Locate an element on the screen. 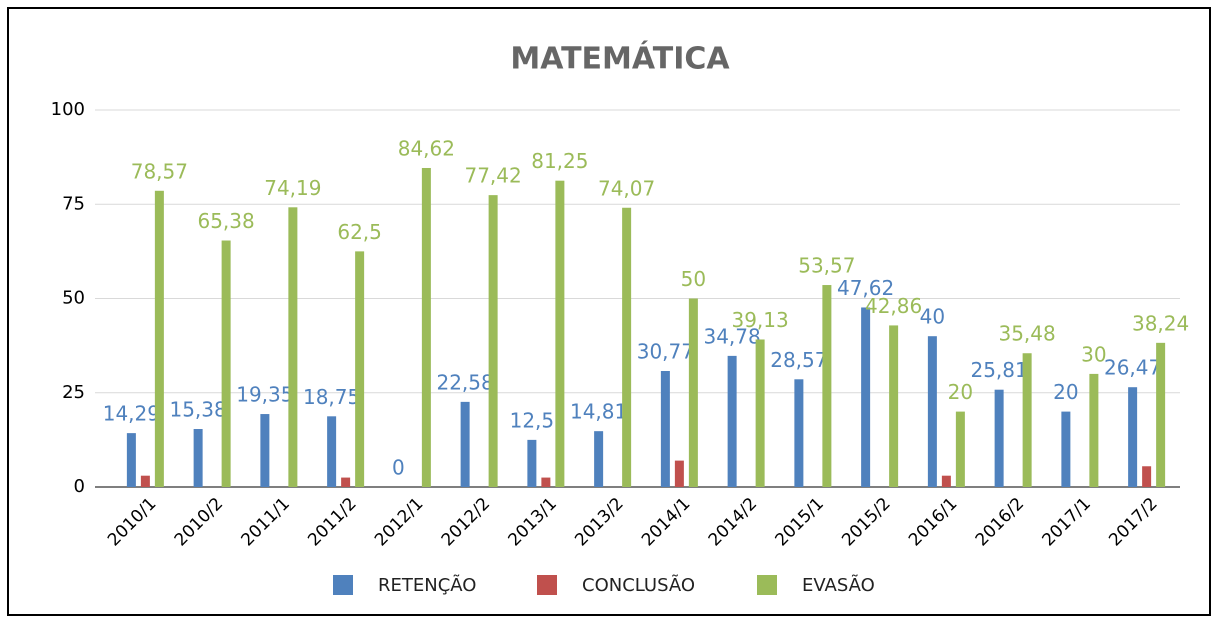 Image resolution: width=1219 pixels, height=623 pixels. data-label: 39,13 is located at coordinates (759, 320).